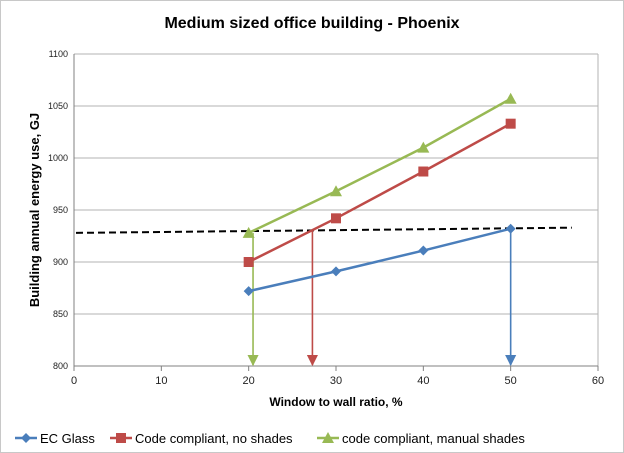 The width and height of the screenshot is (624, 453). What do you see at coordinates (323, 230) in the screenshot?
I see `reference-dashed-line` at bounding box center [323, 230].